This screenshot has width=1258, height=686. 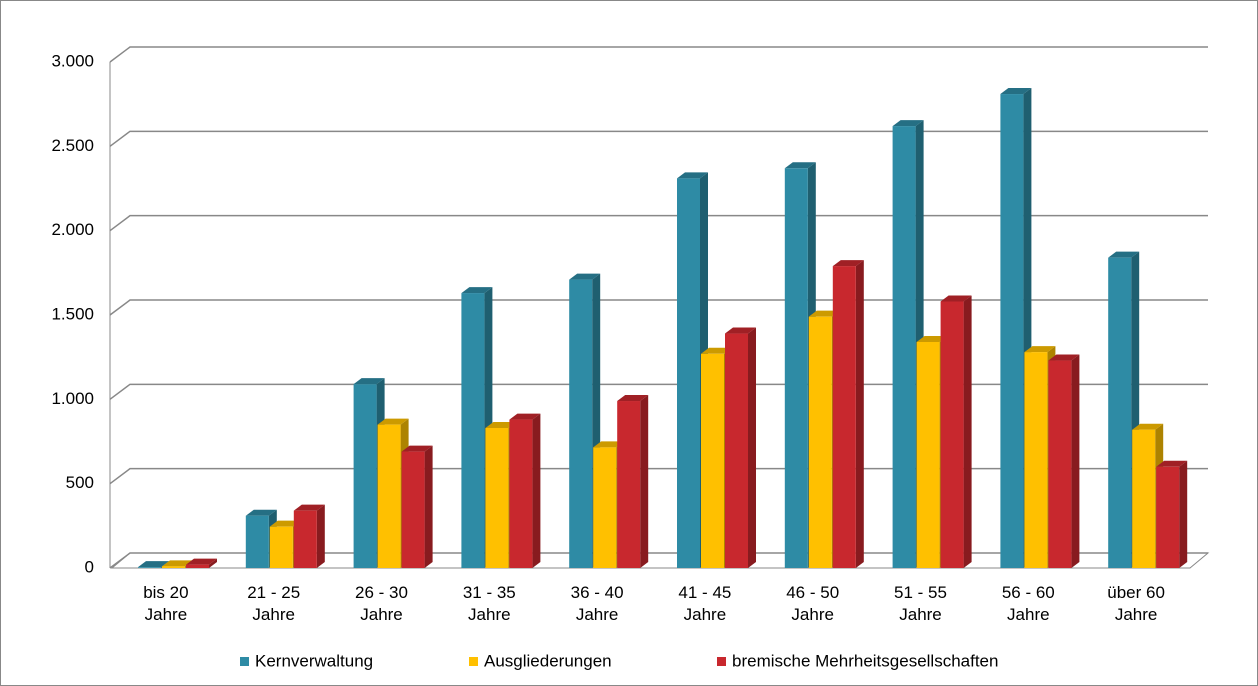 I want to click on x-tick-label: 21 - 25 Jahre, so click(x=274, y=603).